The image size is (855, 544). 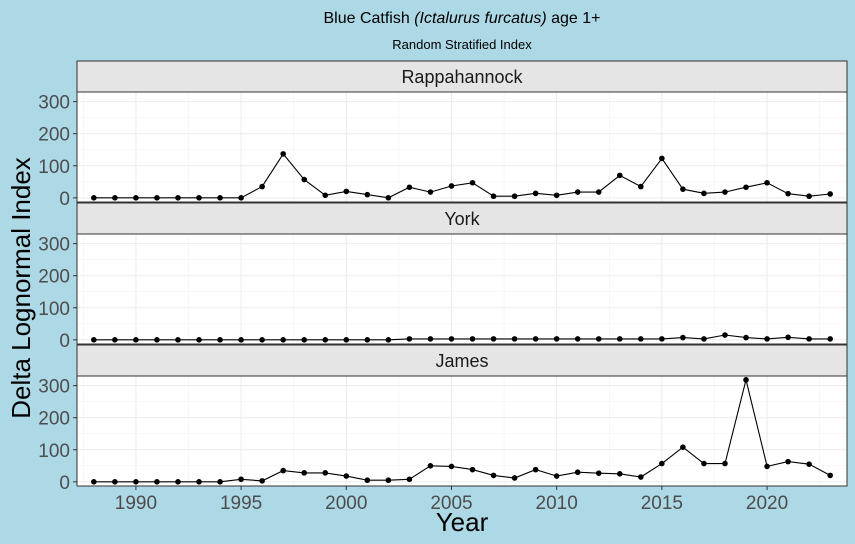 I want to click on facet-strip-label: James, so click(x=461, y=361).